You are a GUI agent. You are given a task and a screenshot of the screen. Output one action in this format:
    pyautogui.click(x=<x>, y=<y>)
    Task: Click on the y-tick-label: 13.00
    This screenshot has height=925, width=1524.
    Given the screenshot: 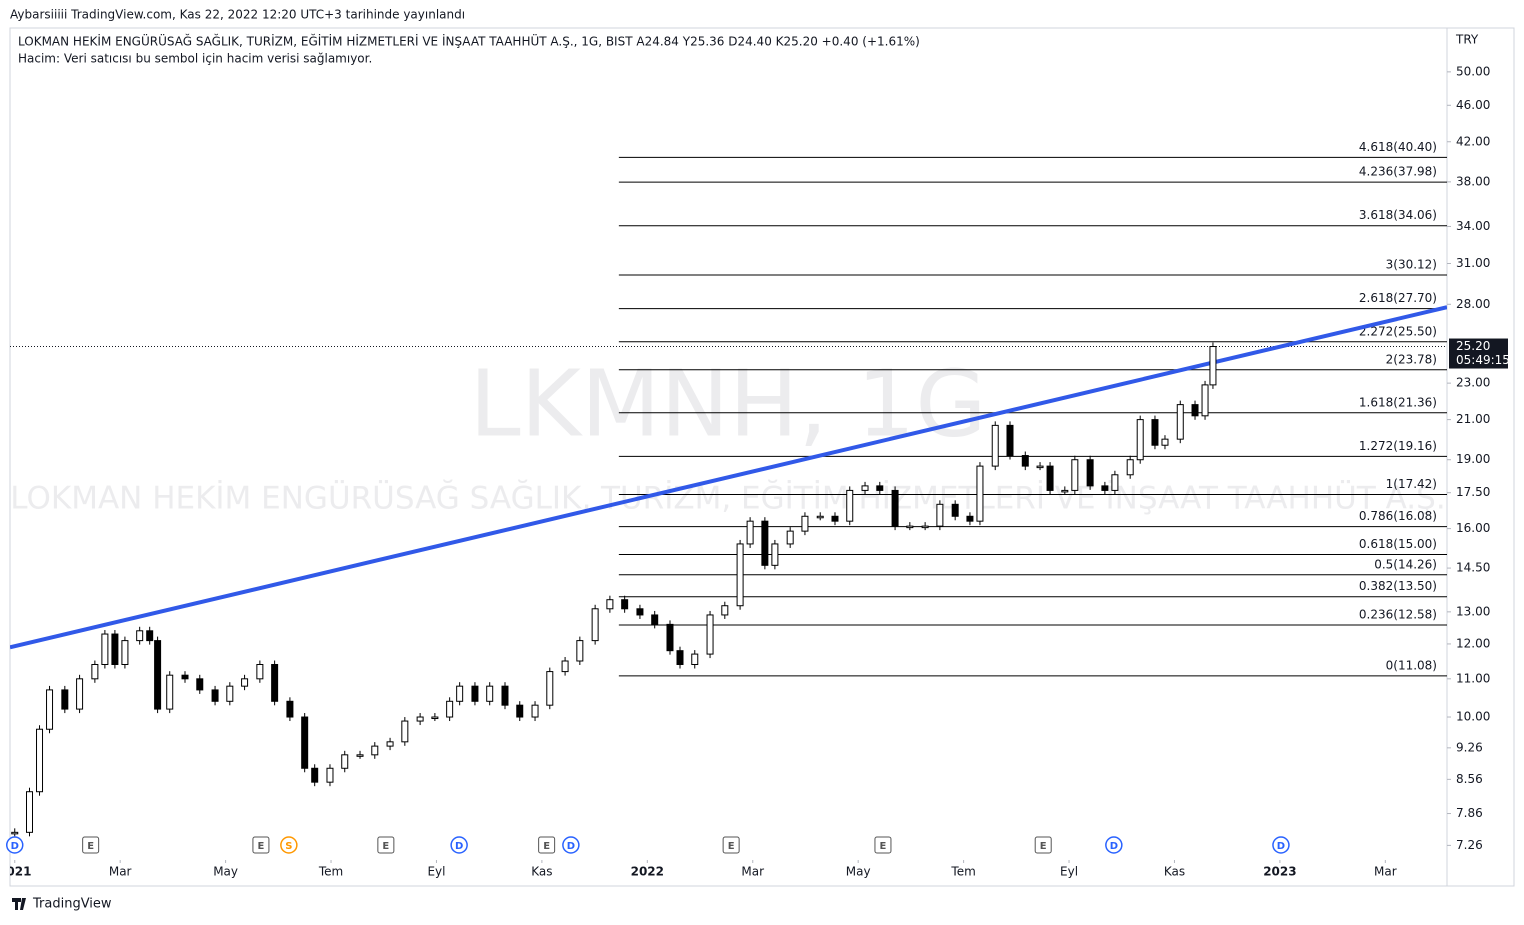 What is the action you would take?
    pyautogui.click(x=1473, y=611)
    